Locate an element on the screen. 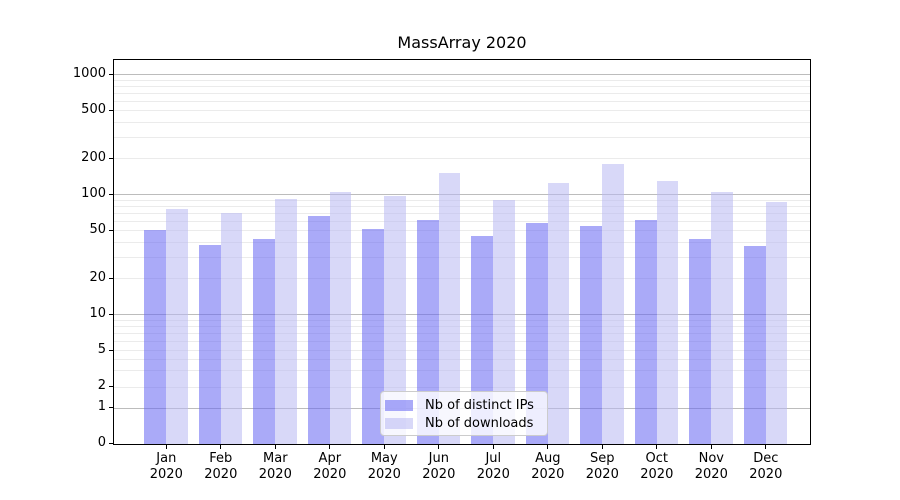 This screenshot has height=500, width=900. bar-distinct-ips-jan is located at coordinates (155, 336).